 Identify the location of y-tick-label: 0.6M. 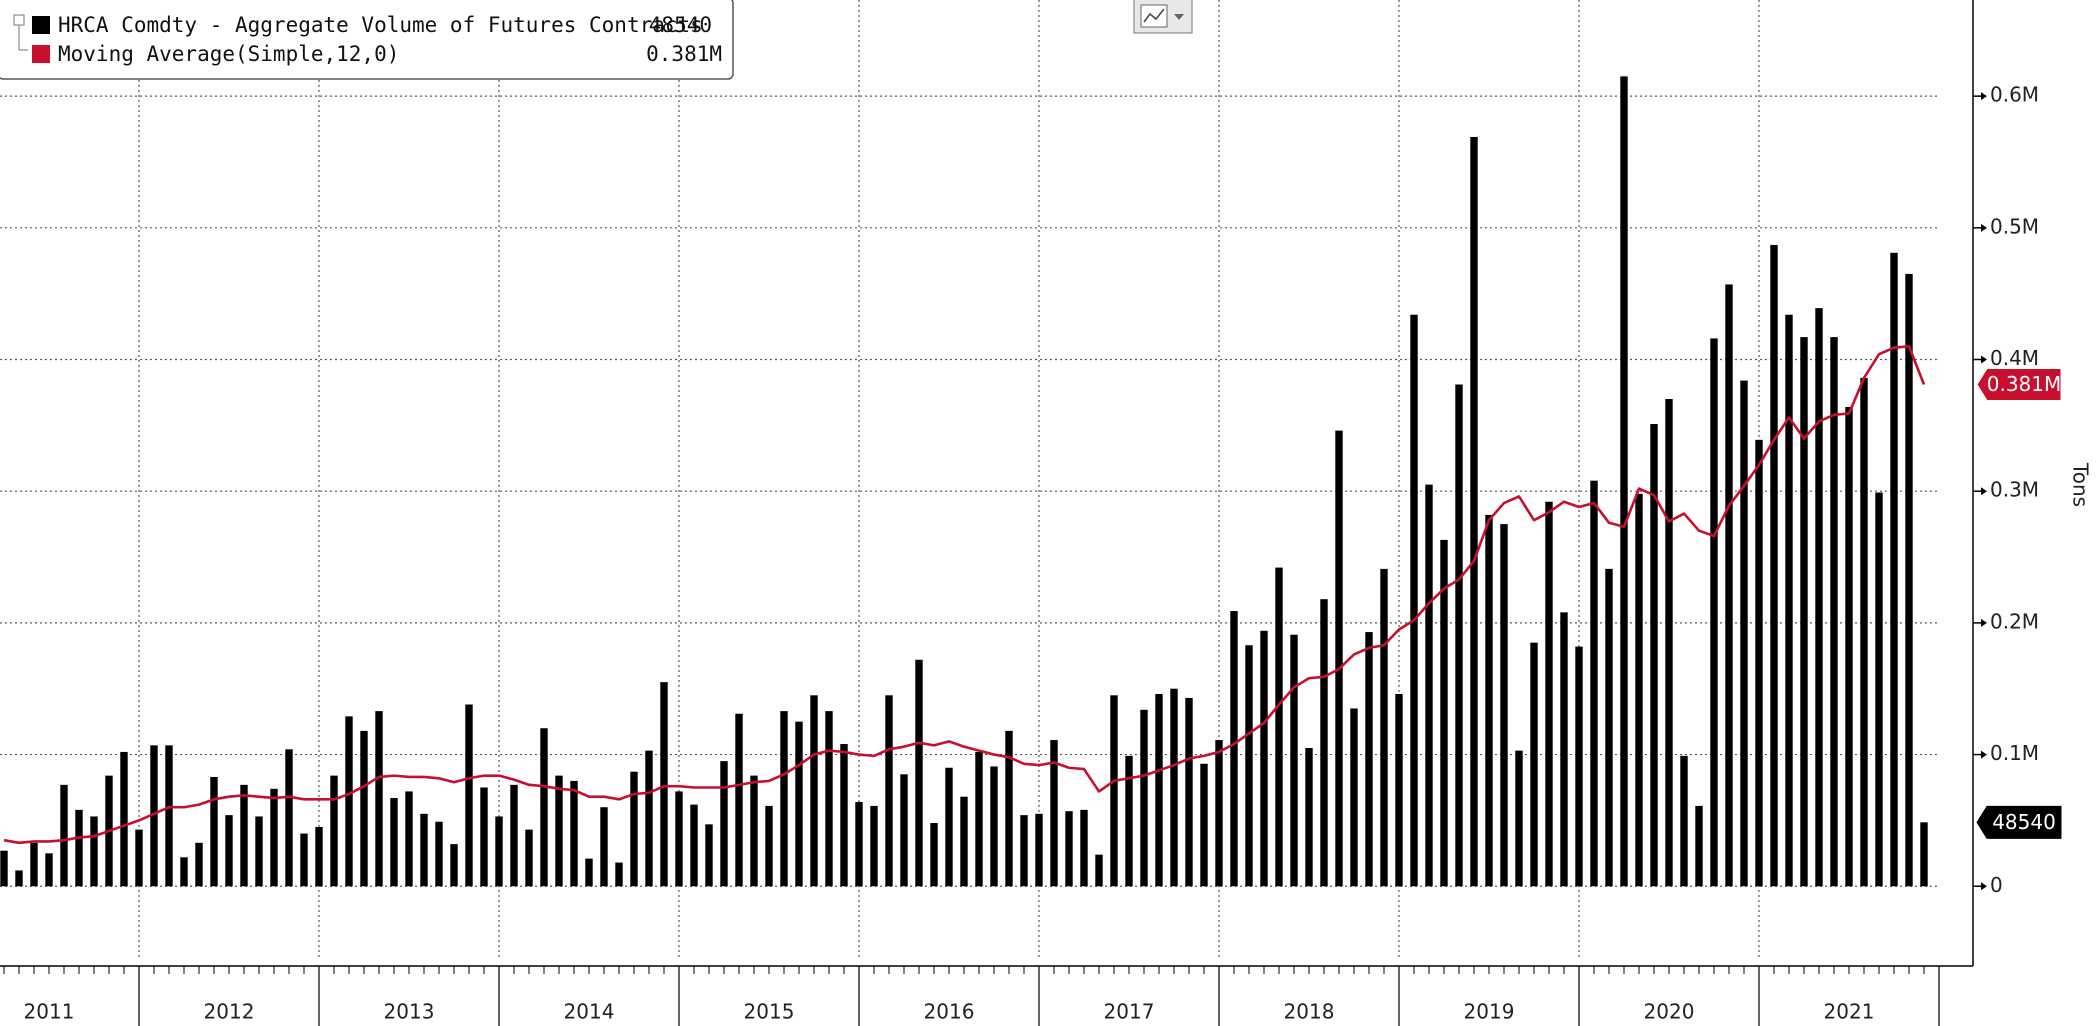
(2014, 95).